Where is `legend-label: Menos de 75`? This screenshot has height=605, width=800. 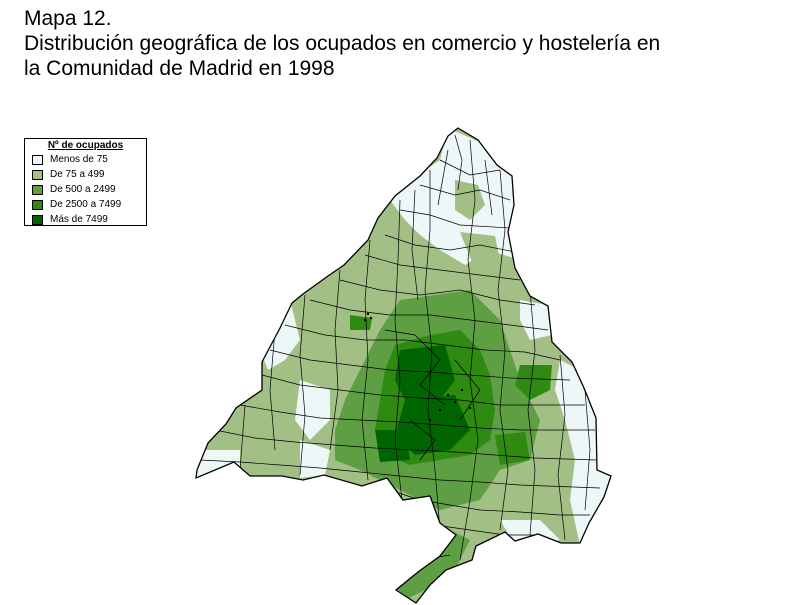 legend-label: Menos de 75 is located at coordinates (79, 159).